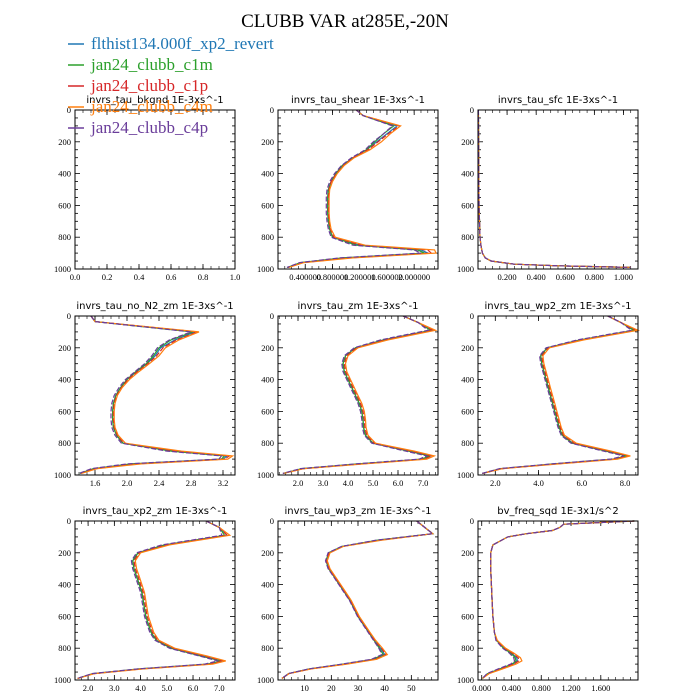  What do you see at coordinates (333, 277) in the screenshot?
I see `x-tick-label: 0.800000` at bounding box center [333, 277].